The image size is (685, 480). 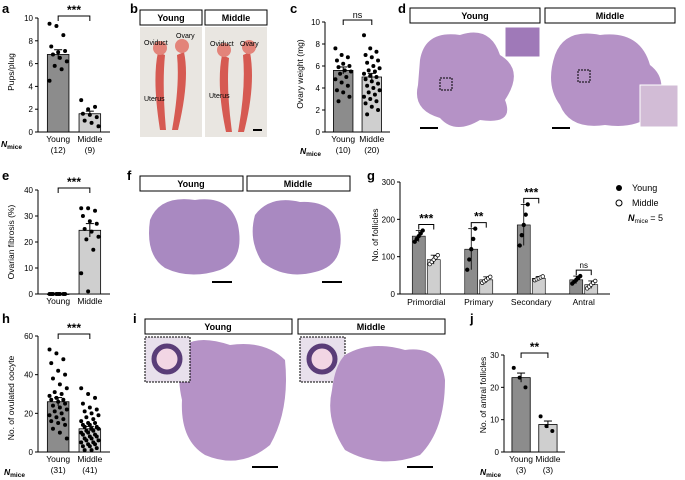 What do you see at coordinates (31, 41) in the screenshot?
I see `a-ytick-label: 8` at bounding box center [31, 41].